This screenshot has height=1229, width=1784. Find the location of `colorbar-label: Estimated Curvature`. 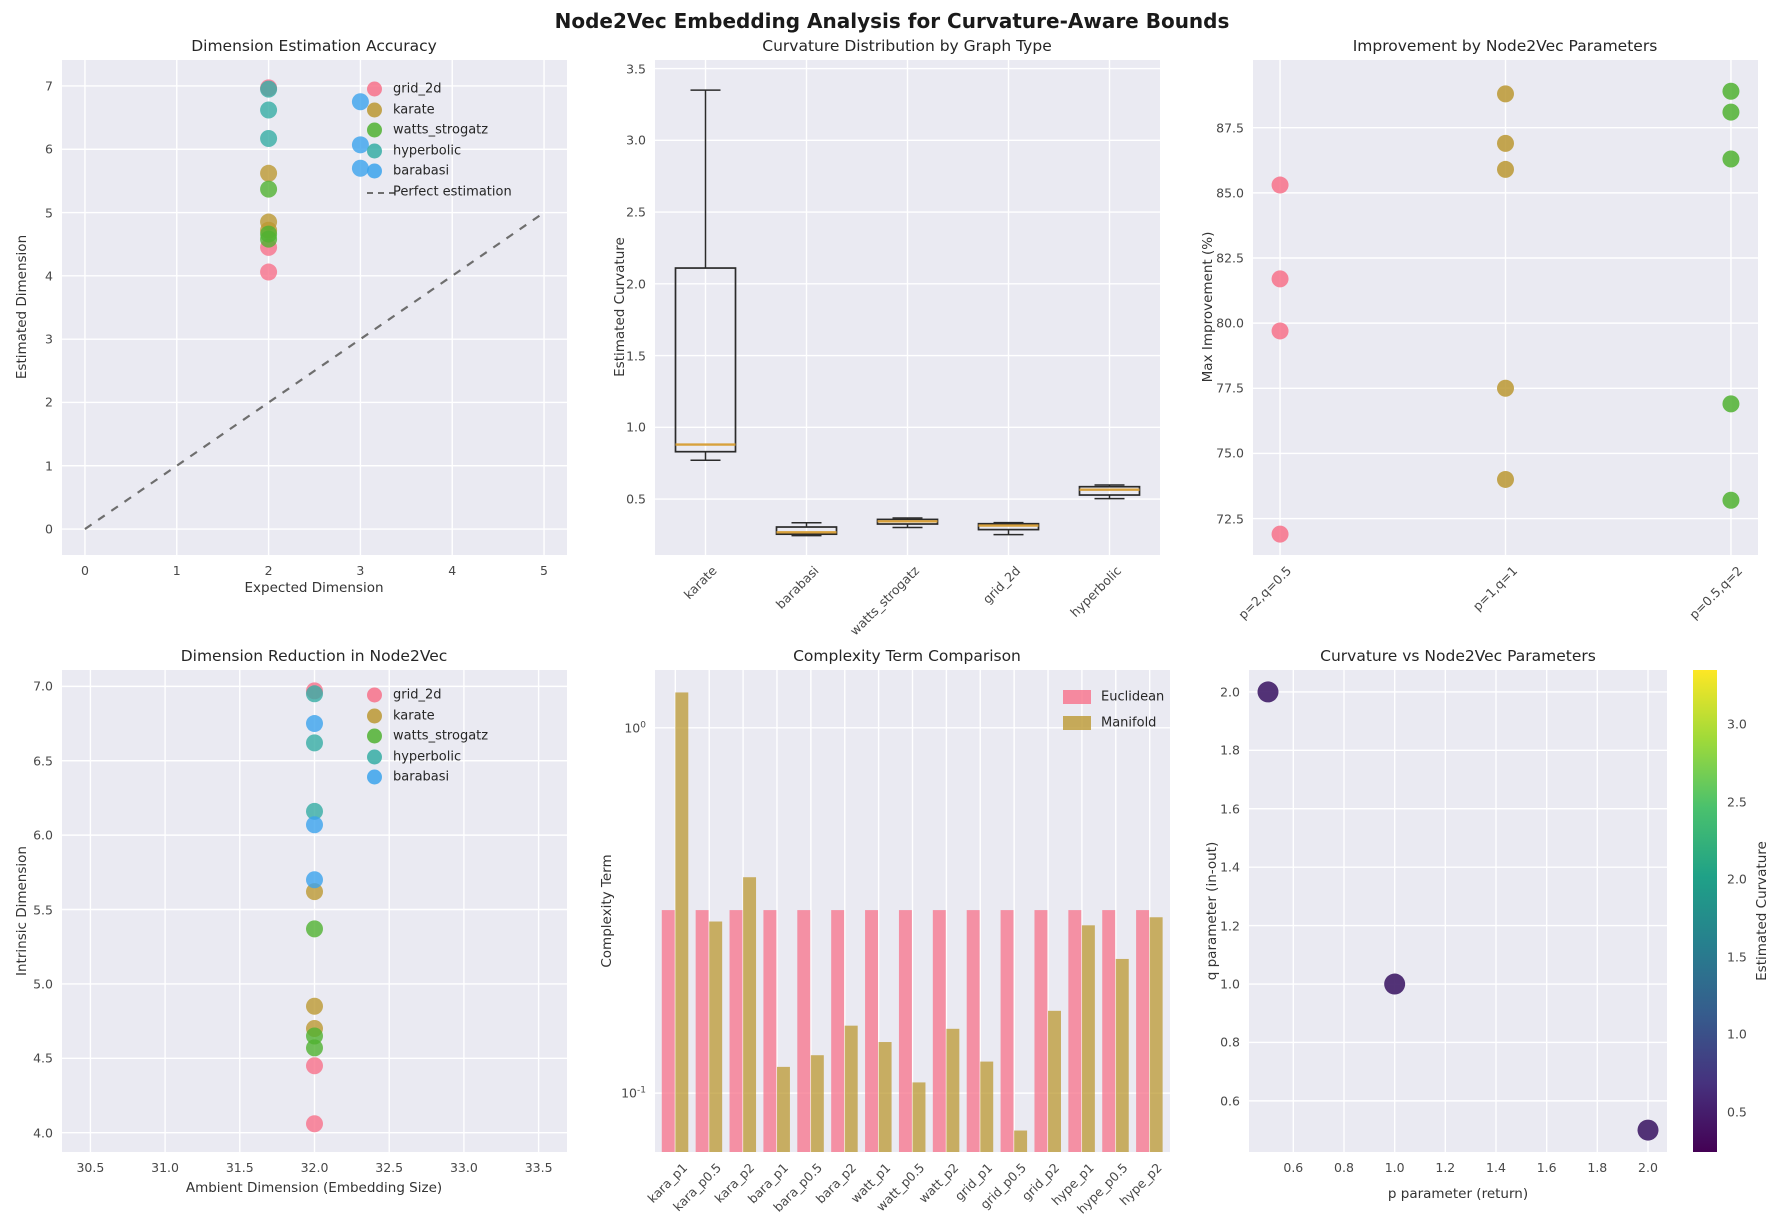

colorbar-label: Estimated Curvature is located at coordinates (1762, 911).